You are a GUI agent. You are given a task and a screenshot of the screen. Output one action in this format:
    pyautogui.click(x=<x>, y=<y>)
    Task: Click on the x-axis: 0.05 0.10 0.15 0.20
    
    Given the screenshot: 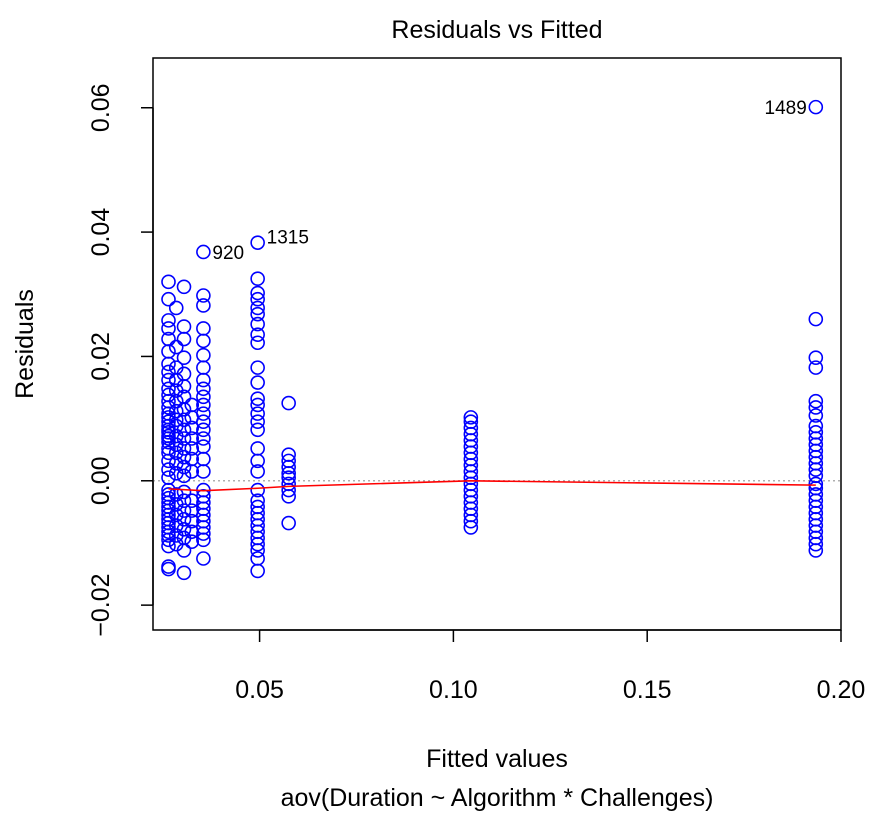 What is the action you would take?
    pyautogui.click(x=550, y=666)
    